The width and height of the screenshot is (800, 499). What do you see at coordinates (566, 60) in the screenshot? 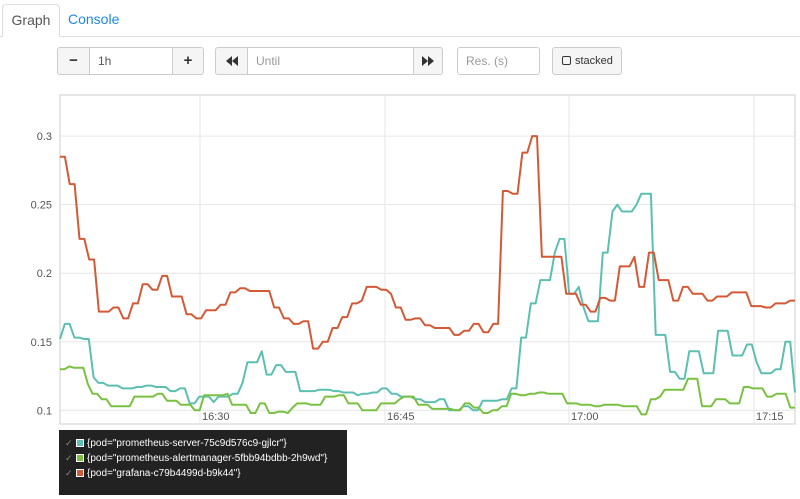
I see `checkbox-icon` at bounding box center [566, 60].